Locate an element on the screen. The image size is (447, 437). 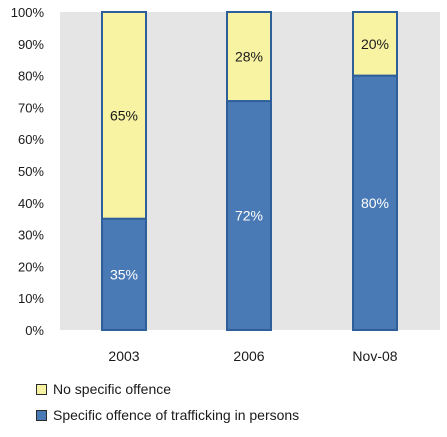
legend-item-no-specific-offence: No specific offence is located at coordinates (236, 389).